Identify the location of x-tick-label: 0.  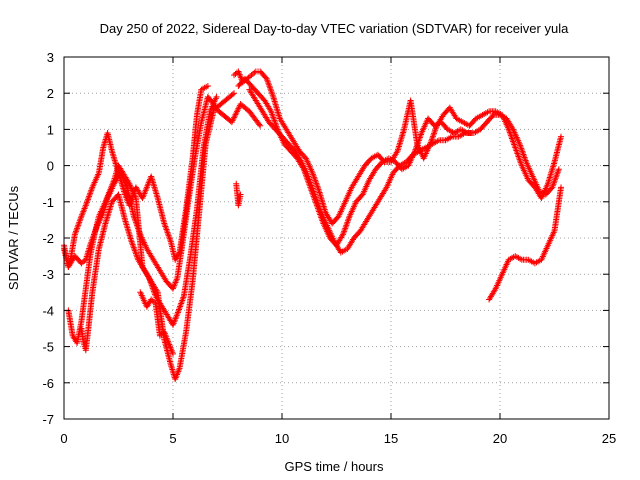
(63, 438).